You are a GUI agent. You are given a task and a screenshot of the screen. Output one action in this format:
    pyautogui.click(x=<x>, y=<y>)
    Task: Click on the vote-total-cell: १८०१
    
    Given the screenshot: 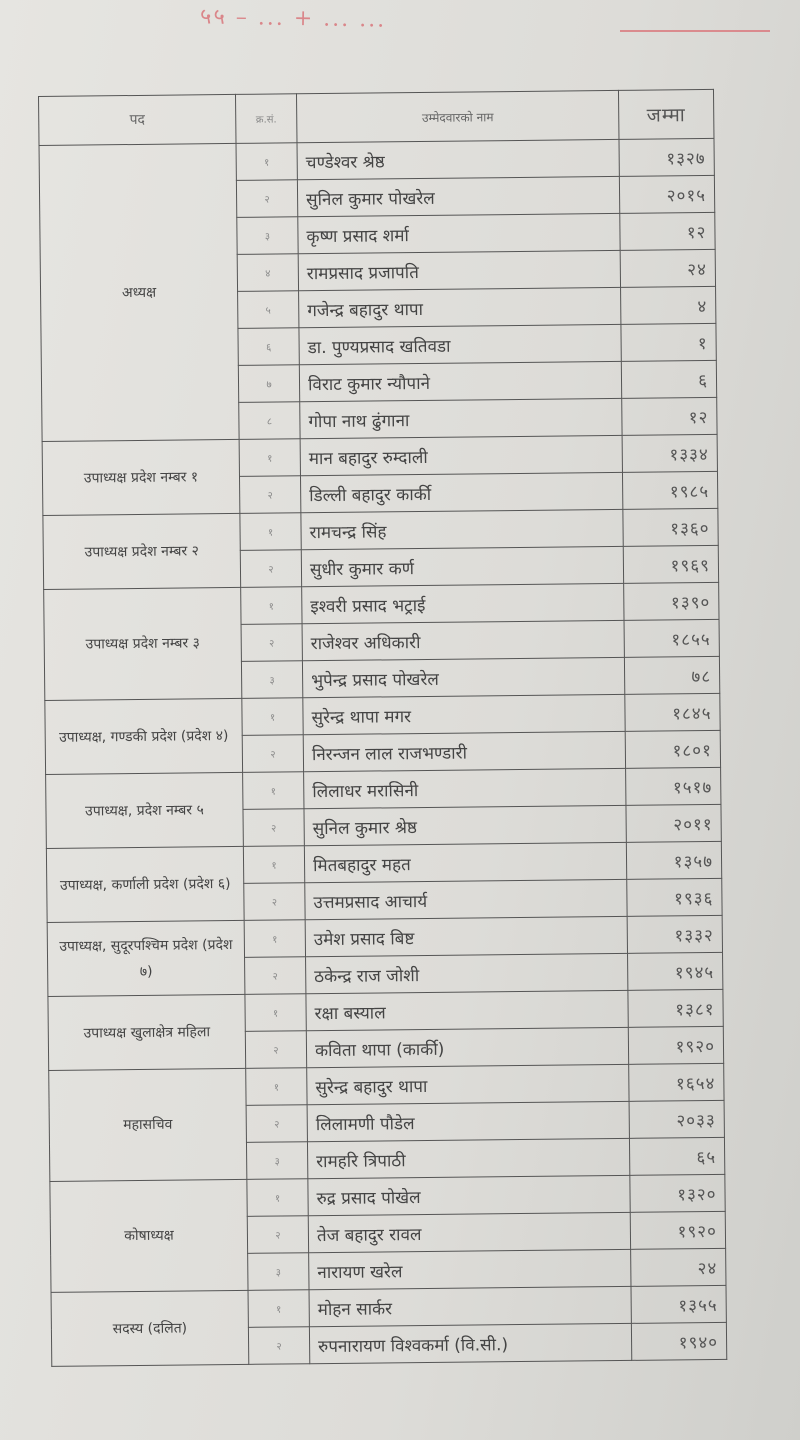 What is the action you would take?
    pyautogui.click(x=673, y=749)
    